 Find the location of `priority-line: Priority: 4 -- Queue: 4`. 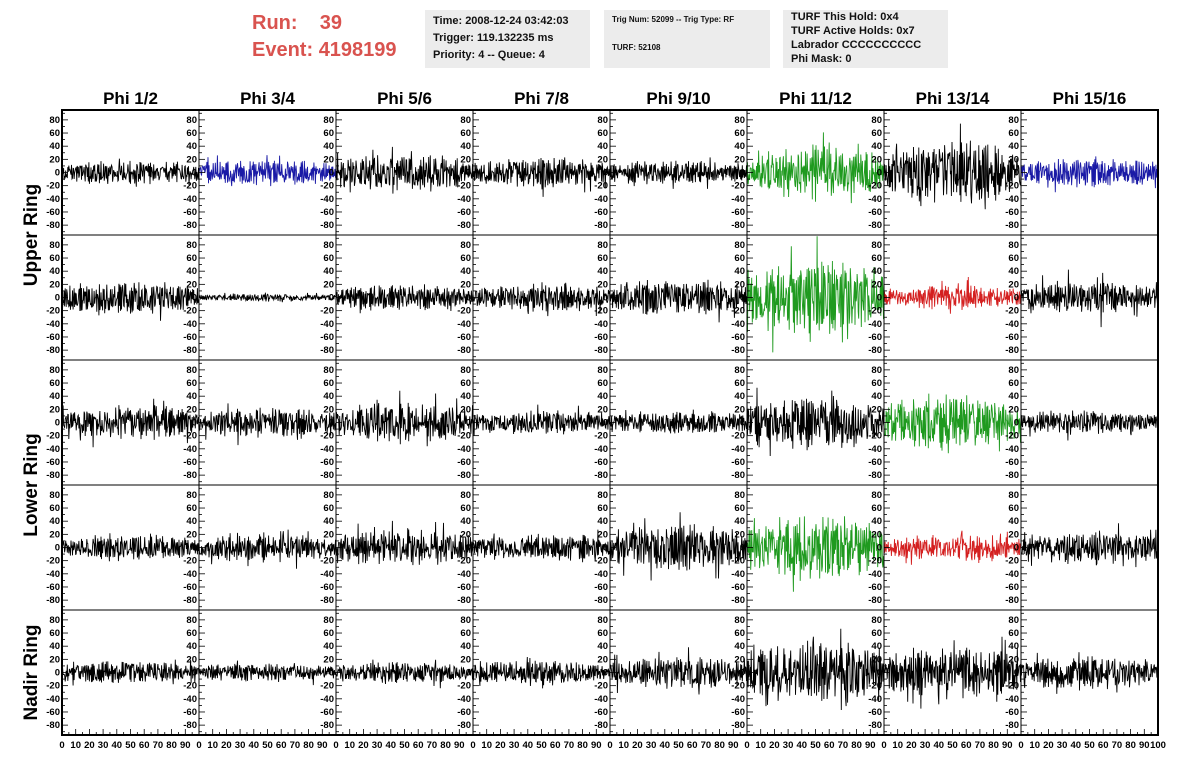

priority-line: Priority: 4 -- Queue: 4 is located at coordinates (489, 55).